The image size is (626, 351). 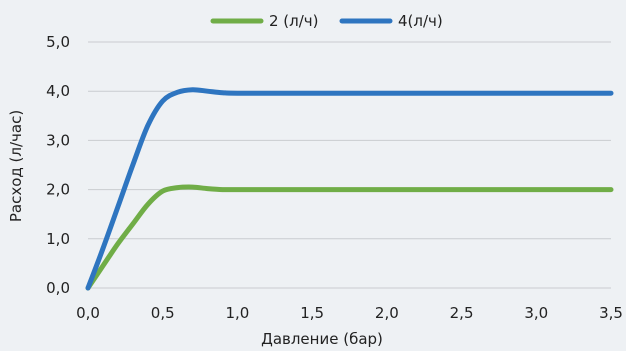 I want to click on x-tick-labels: 0,0 0,5 1,0 1,5 2,0 2,5 3,0 3,5, so click(x=349, y=313).